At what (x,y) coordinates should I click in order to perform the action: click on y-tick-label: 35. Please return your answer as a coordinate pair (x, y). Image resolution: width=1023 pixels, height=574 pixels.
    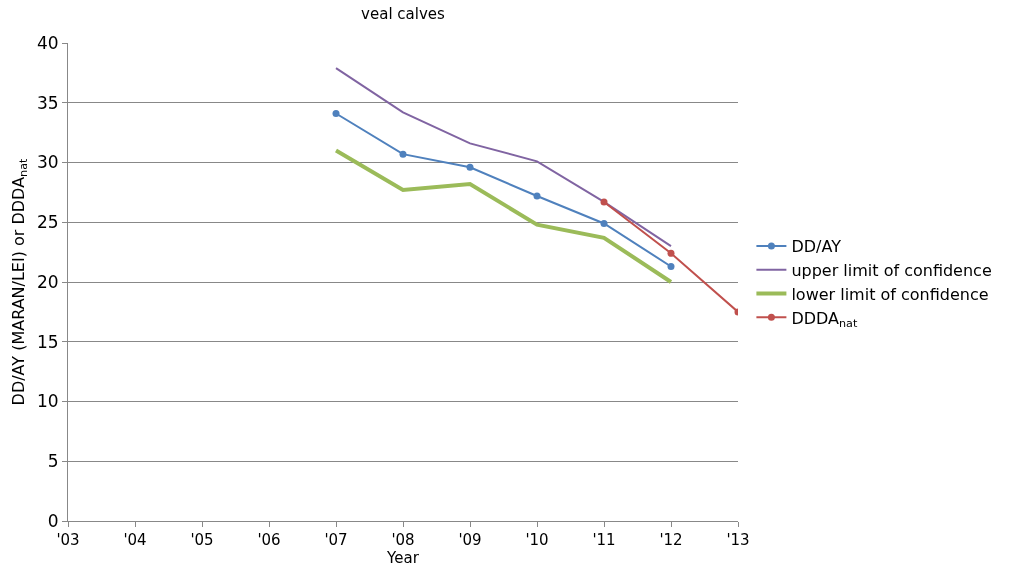
    Looking at the image, I should click on (47, 102).